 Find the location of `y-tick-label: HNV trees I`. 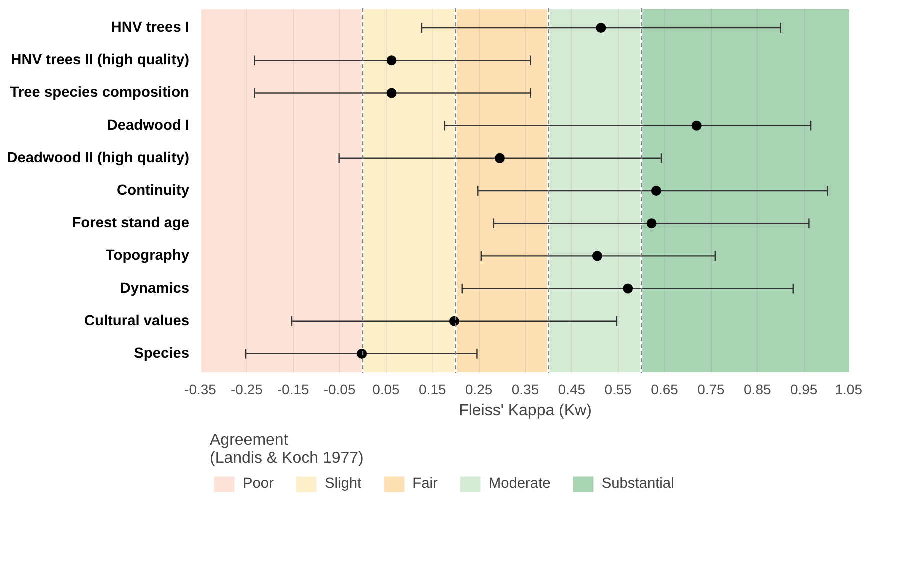

y-tick-label: HNV trees I is located at coordinates (150, 28).